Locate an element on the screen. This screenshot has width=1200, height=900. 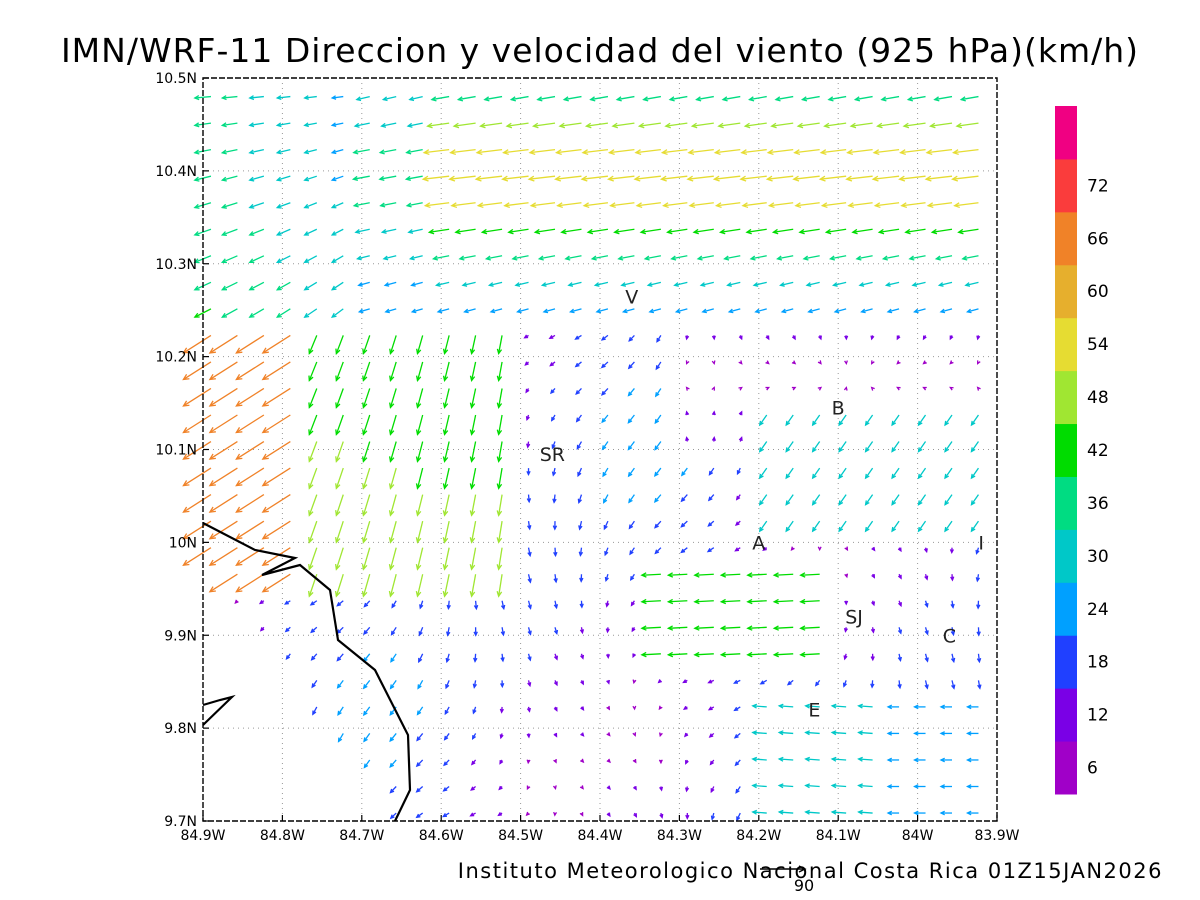
coastline-south is located at coordinates (219, 710).